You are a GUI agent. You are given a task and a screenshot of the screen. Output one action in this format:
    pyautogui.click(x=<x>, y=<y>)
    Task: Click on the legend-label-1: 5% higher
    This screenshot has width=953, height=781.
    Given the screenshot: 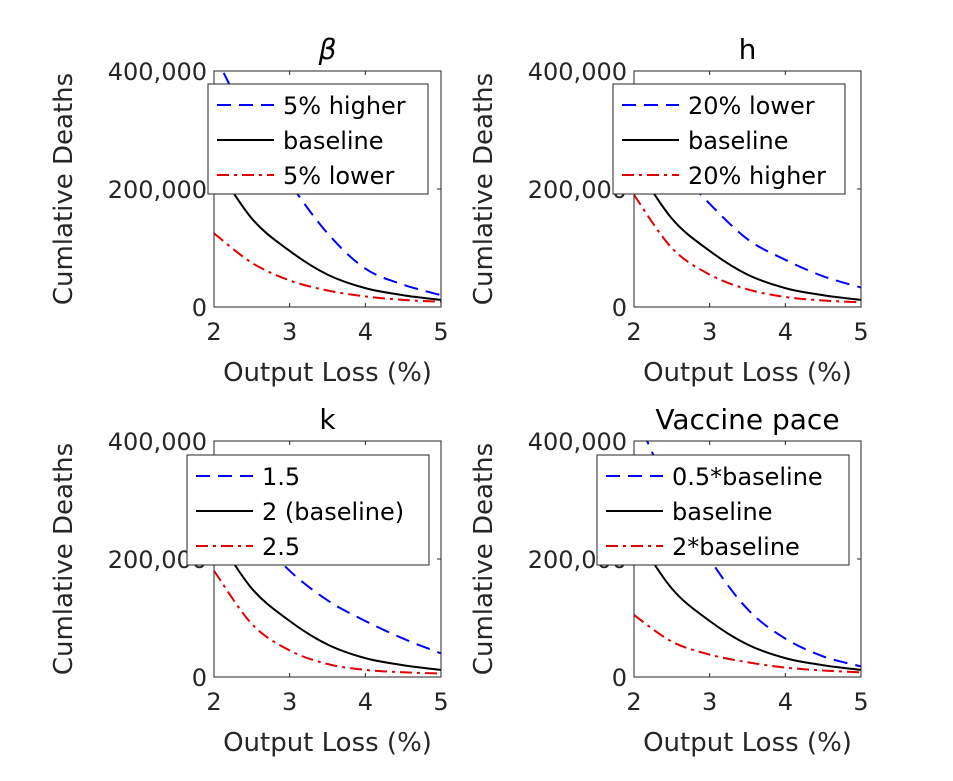 What is the action you would take?
    pyautogui.click(x=344, y=106)
    